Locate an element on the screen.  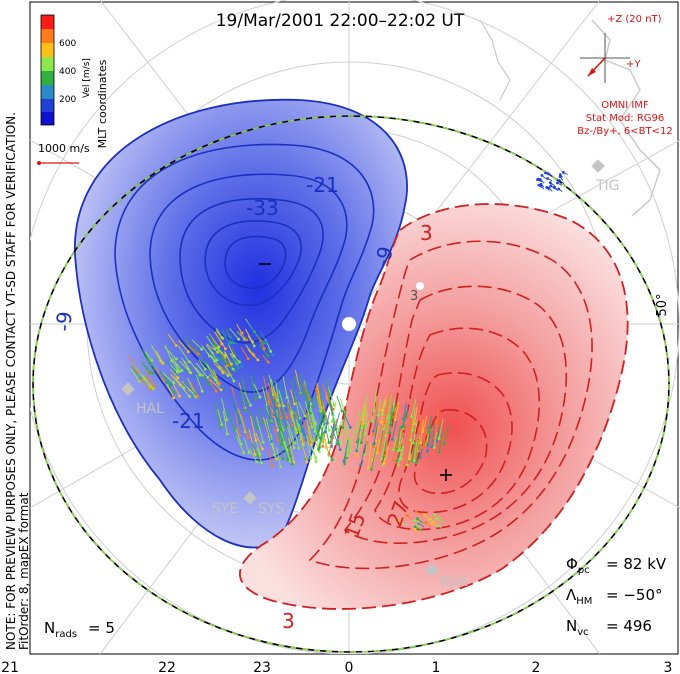
map-title: 19/Mar/2001 22:00–22:02 UT is located at coordinates (340, 21).